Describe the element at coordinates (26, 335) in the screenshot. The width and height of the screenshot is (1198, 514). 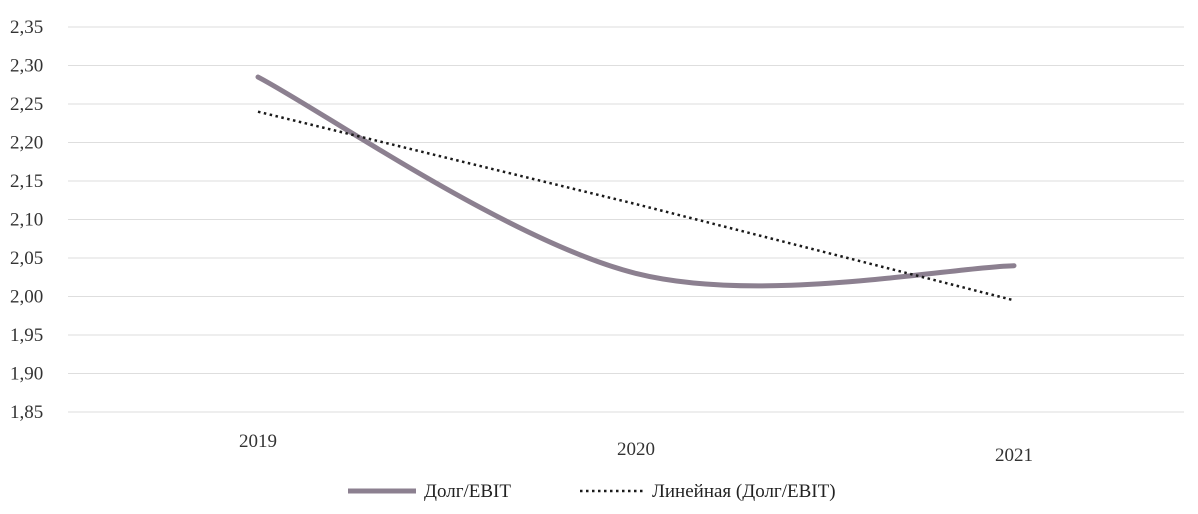
I see `y-tick-label: 1,95` at that location.